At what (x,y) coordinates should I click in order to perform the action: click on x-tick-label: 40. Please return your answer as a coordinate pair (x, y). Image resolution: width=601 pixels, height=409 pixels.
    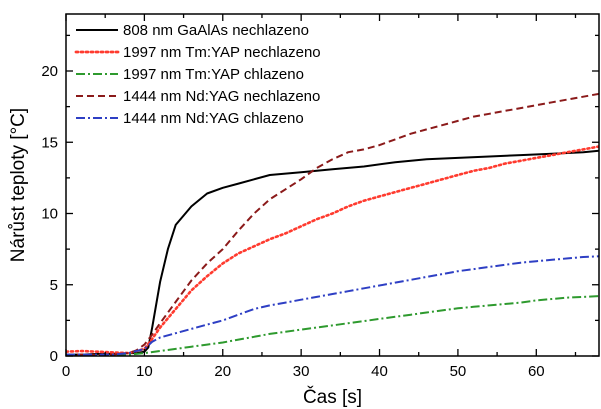
    Looking at the image, I should click on (379, 371).